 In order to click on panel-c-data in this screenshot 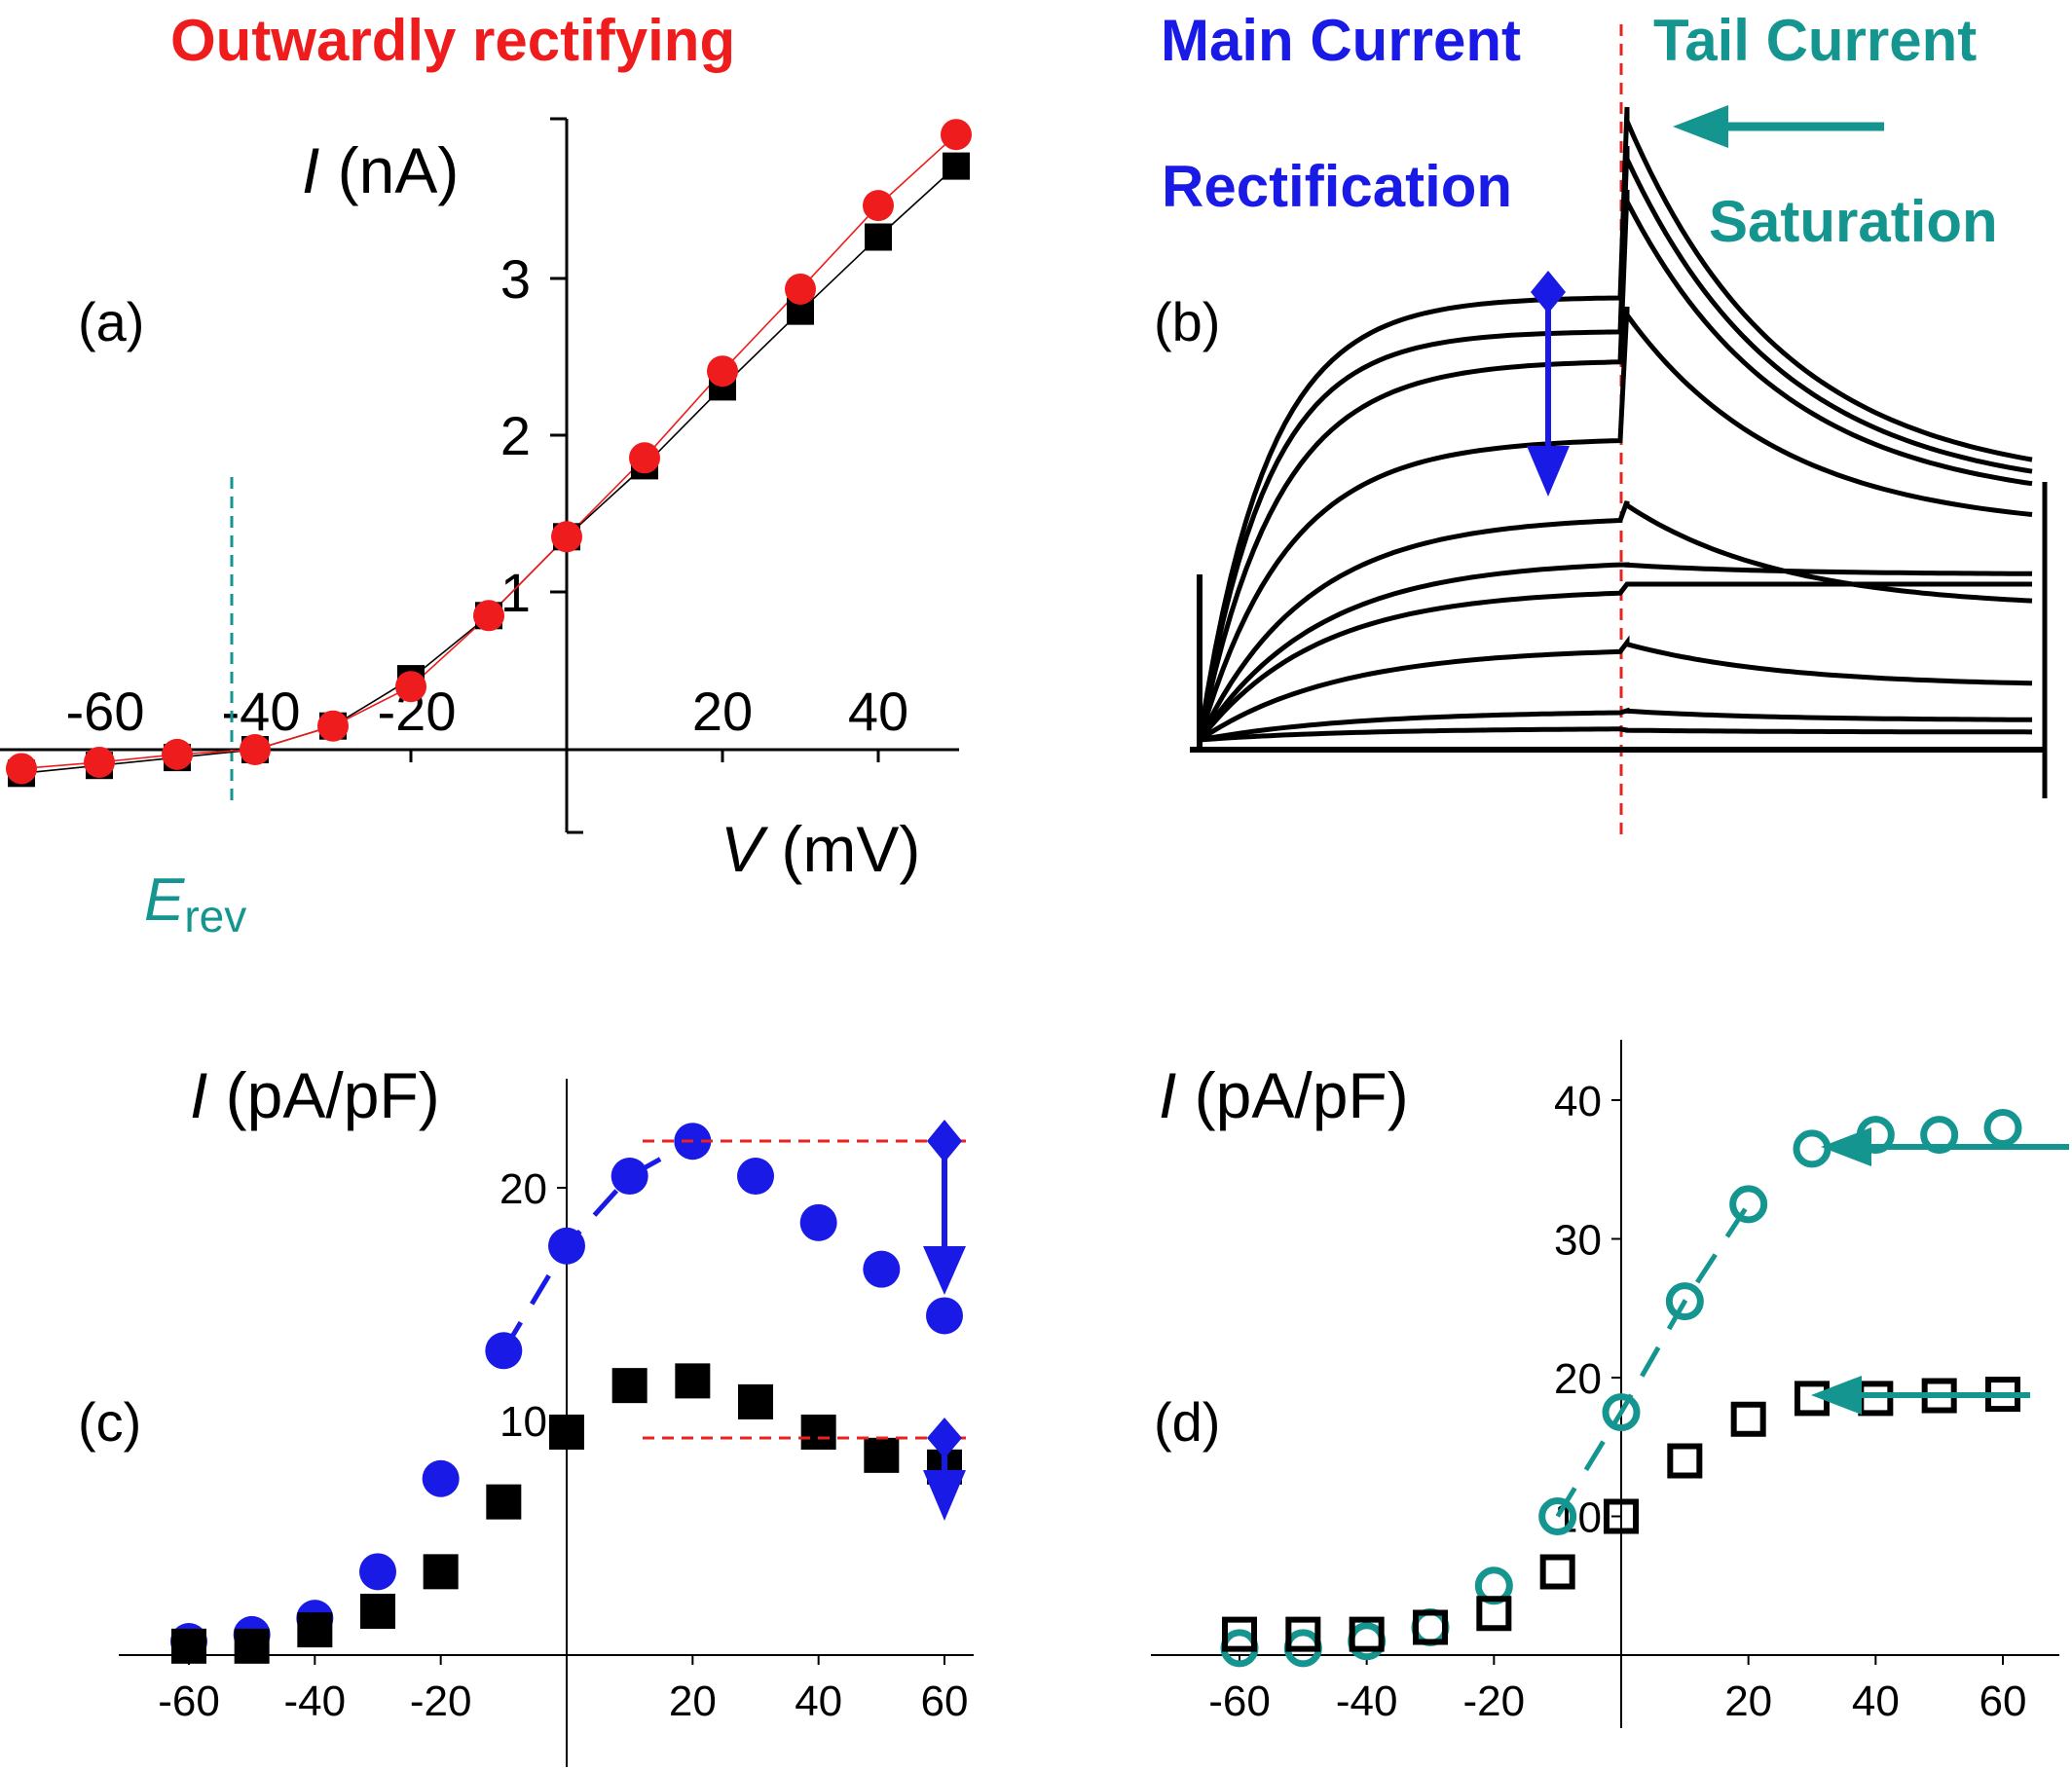, I will do `click(566, 1393)`.